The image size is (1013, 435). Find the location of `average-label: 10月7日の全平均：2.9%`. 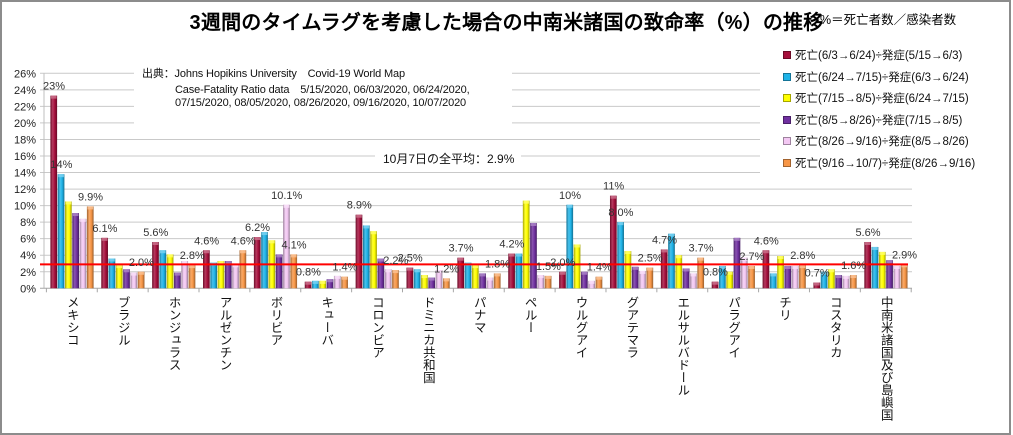

average-label: 10月7日の全平均：2.9% is located at coordinates (449, 159).